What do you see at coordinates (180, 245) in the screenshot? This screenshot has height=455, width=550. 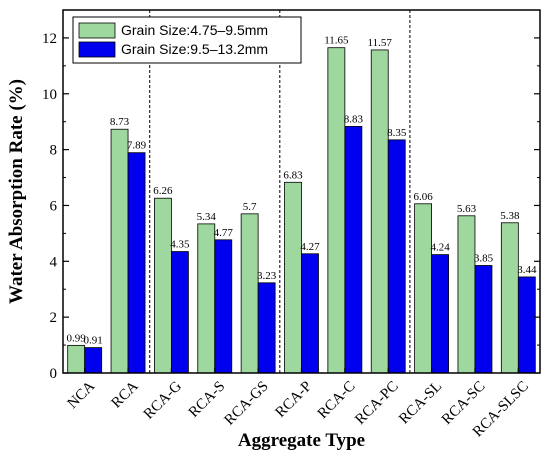 I see `data-label-rca-g-series-2: 4.35` at bounding box center [180, 245].